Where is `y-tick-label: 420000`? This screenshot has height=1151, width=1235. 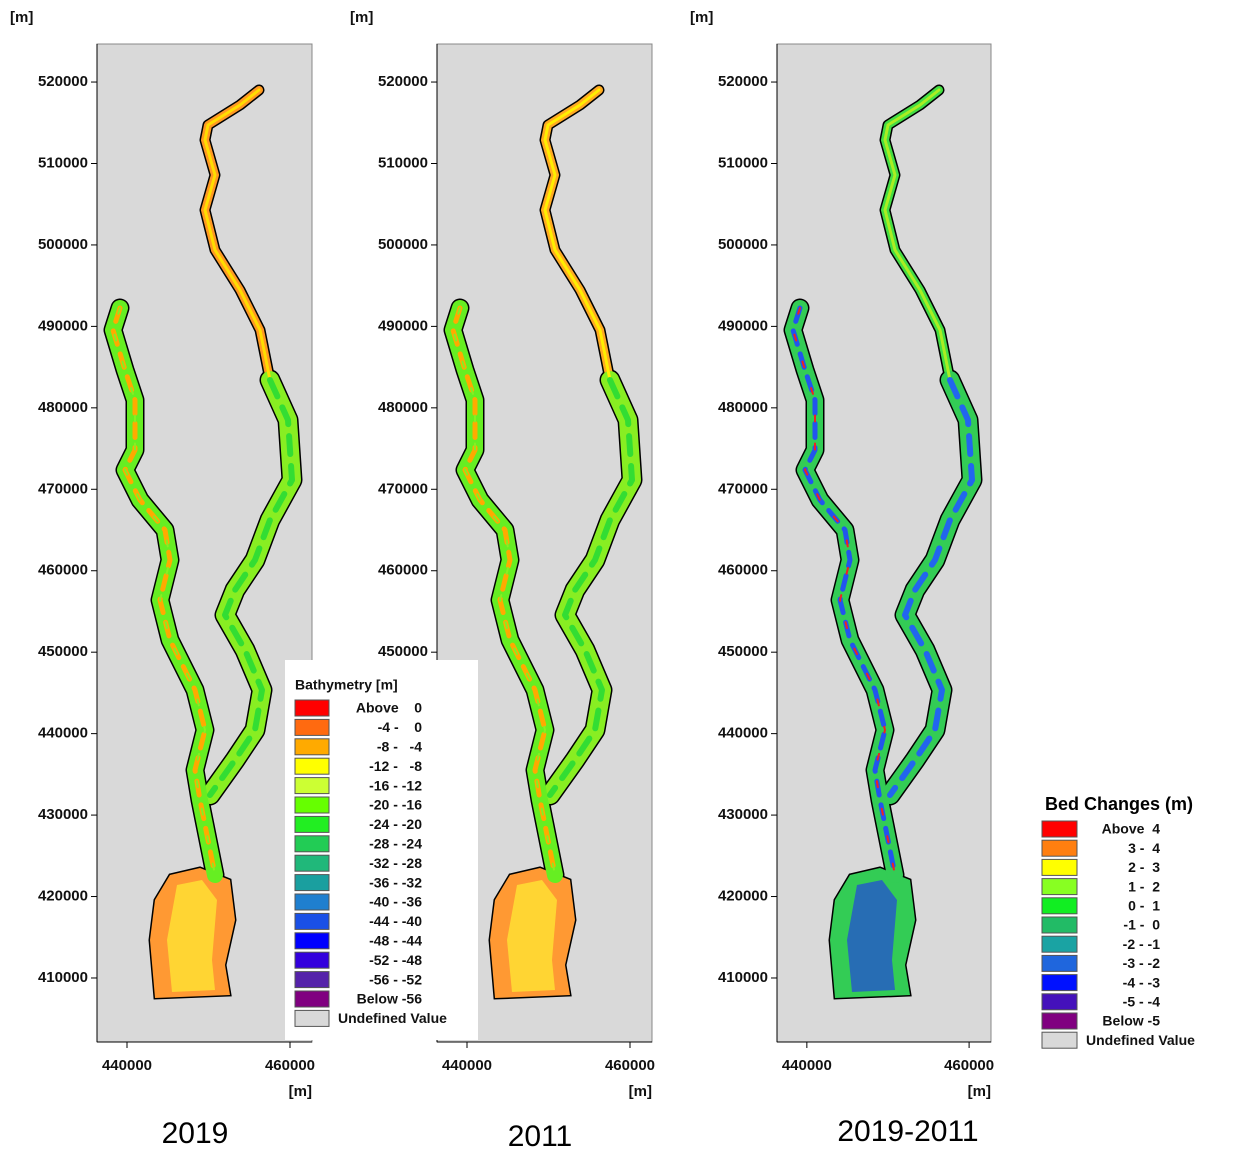 y-tick-label: 420000 is located at coordinates (63, 896).